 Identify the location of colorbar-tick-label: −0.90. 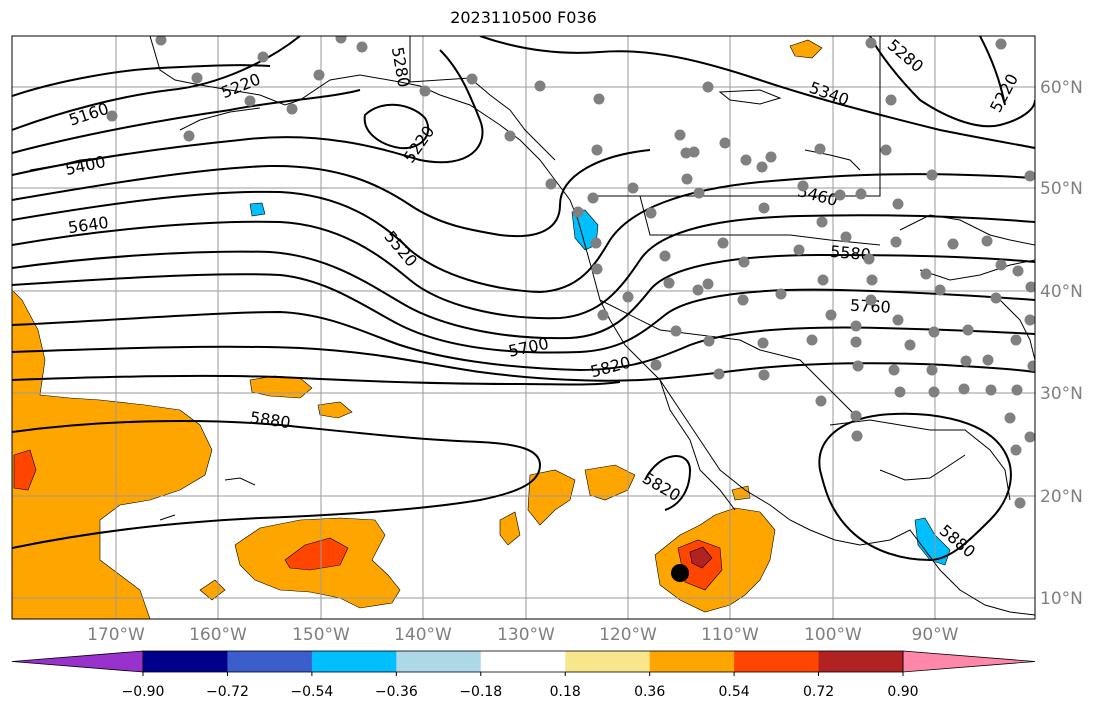
(143, 692).